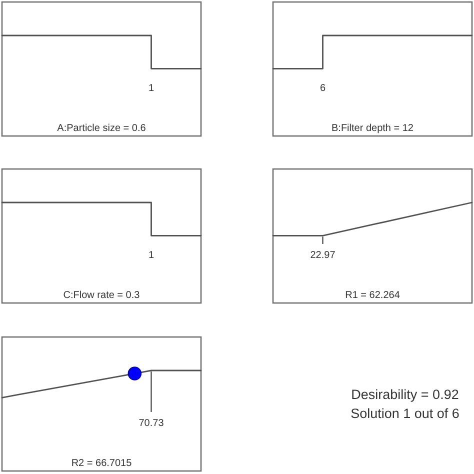 The height and width of the screenshot is (474, 474). Describe the element at coordinates (405, 394) in the screenshot. I see `text: Desirability = 0.92` at that location.